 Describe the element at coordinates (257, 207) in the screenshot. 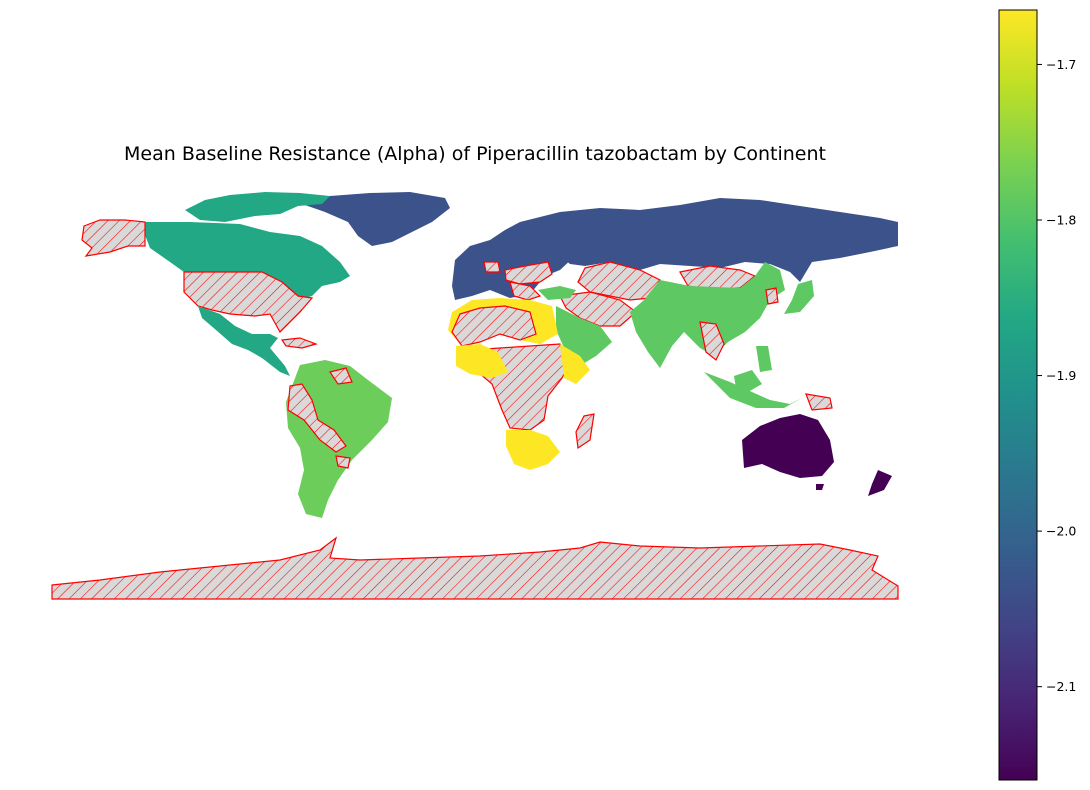

I see `canada-arctic-islands` at that location.